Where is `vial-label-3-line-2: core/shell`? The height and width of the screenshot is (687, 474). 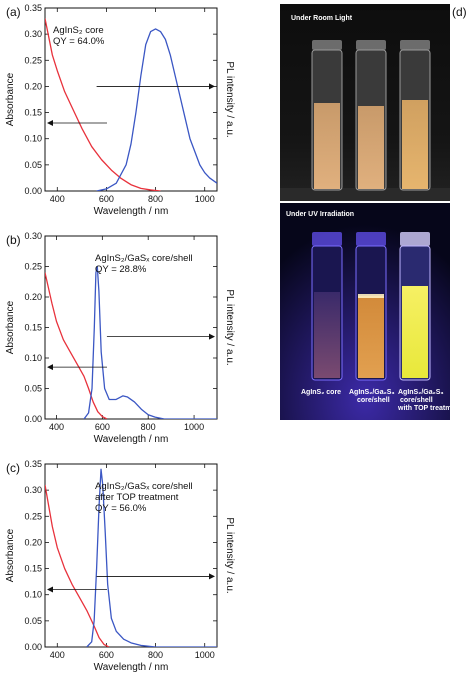 vial-label-3-line-2: core/shell is located at coordinates (416, 400).